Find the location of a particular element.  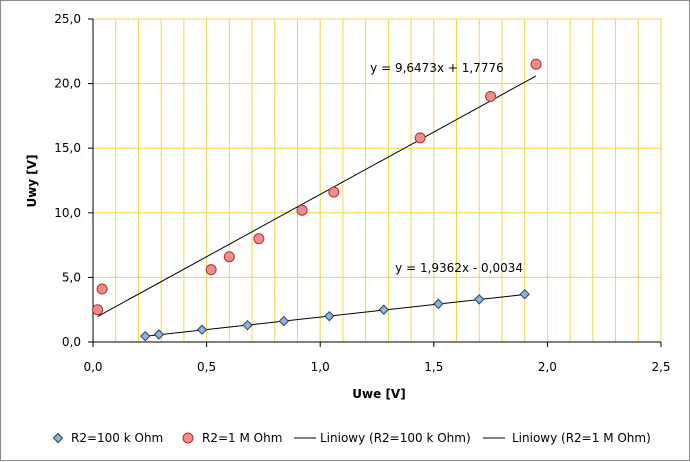

y-tick-label: 10,0 is located at coordinates (67, 213).